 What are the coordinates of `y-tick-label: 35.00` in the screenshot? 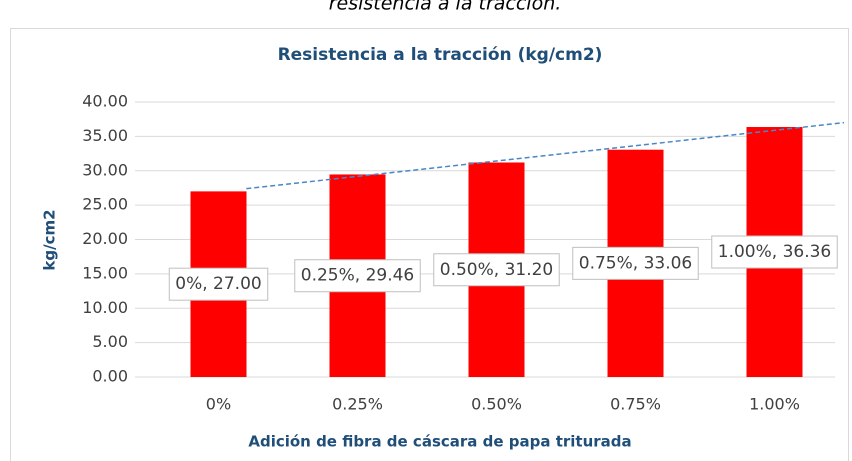 It's located at (105, 135).